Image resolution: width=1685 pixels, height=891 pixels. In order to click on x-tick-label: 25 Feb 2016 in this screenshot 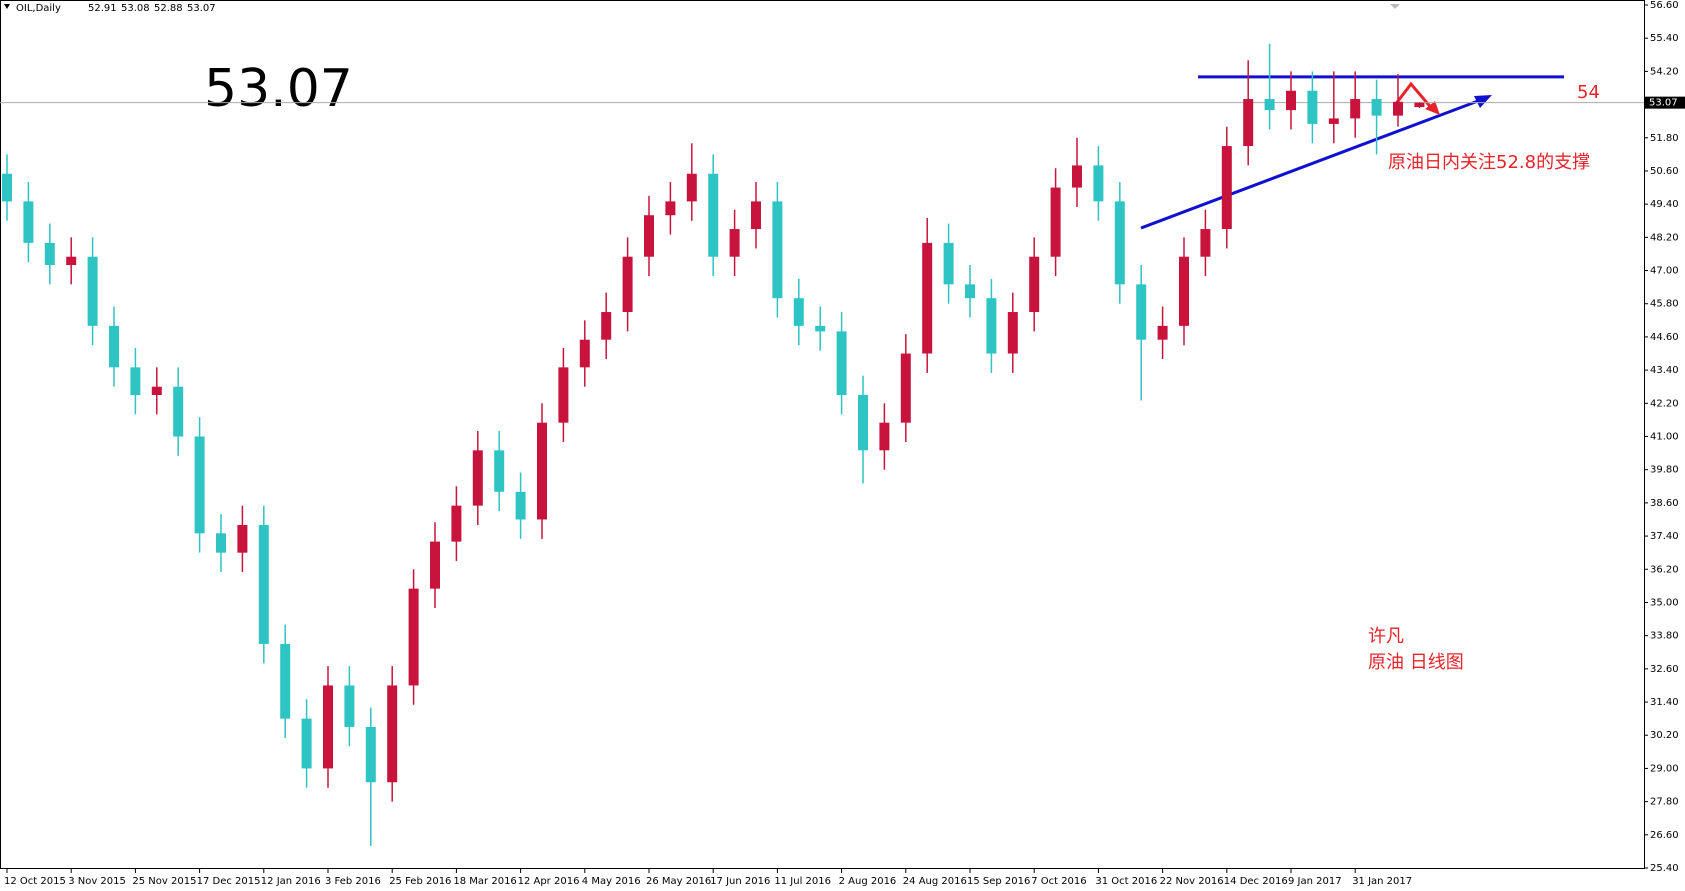, I will do `click(420, 881)`.